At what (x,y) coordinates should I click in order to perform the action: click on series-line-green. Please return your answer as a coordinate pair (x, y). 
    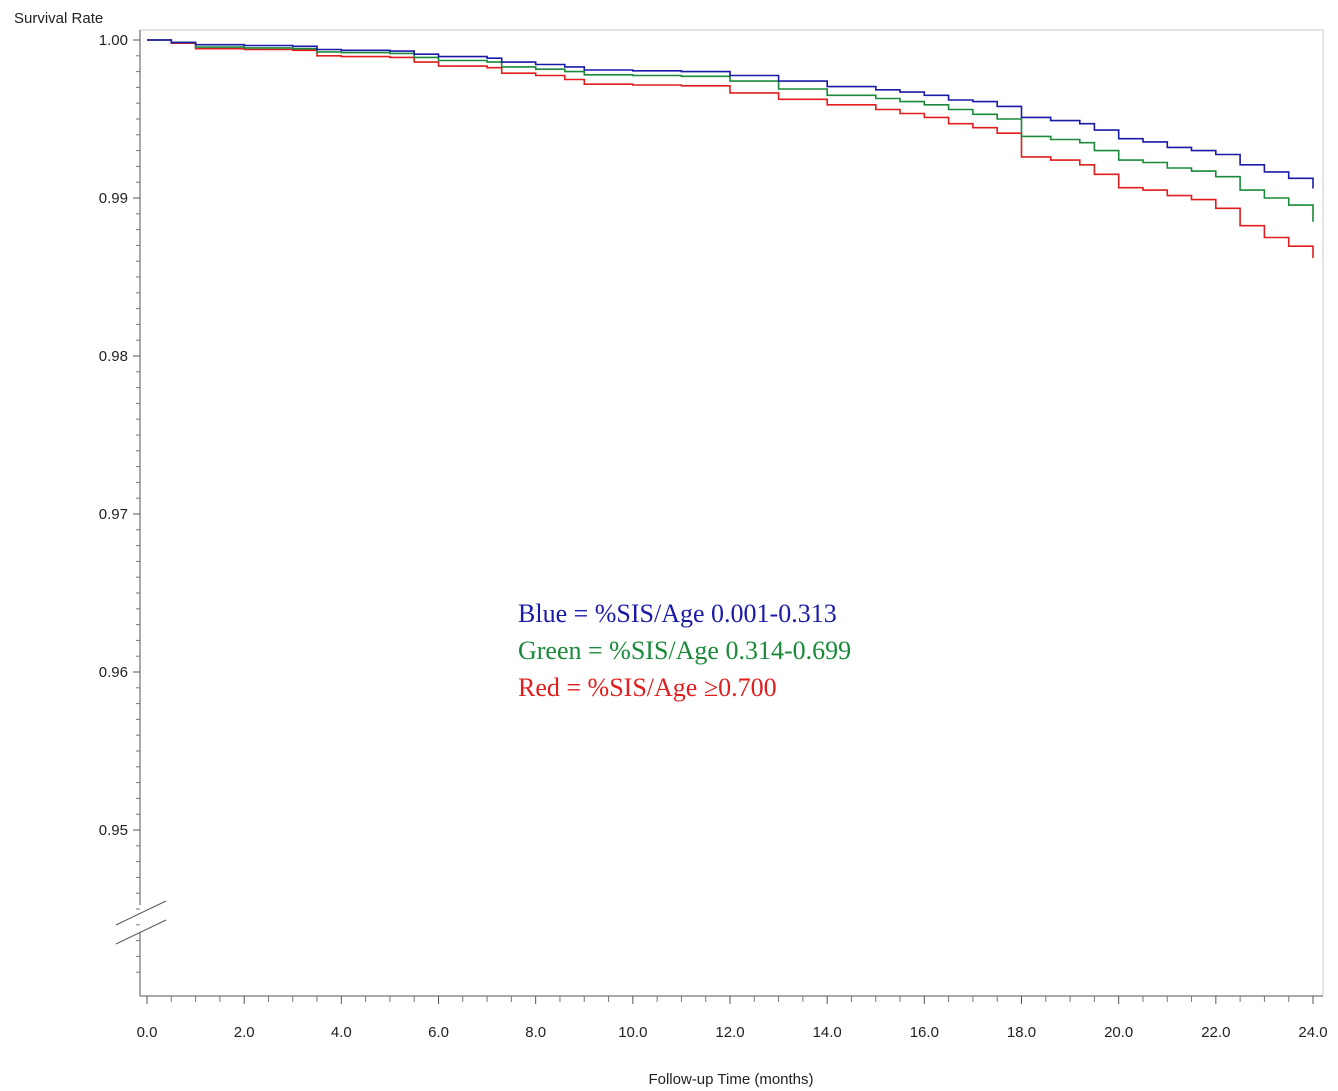
    Looking at the image, I should click on (730, 130).